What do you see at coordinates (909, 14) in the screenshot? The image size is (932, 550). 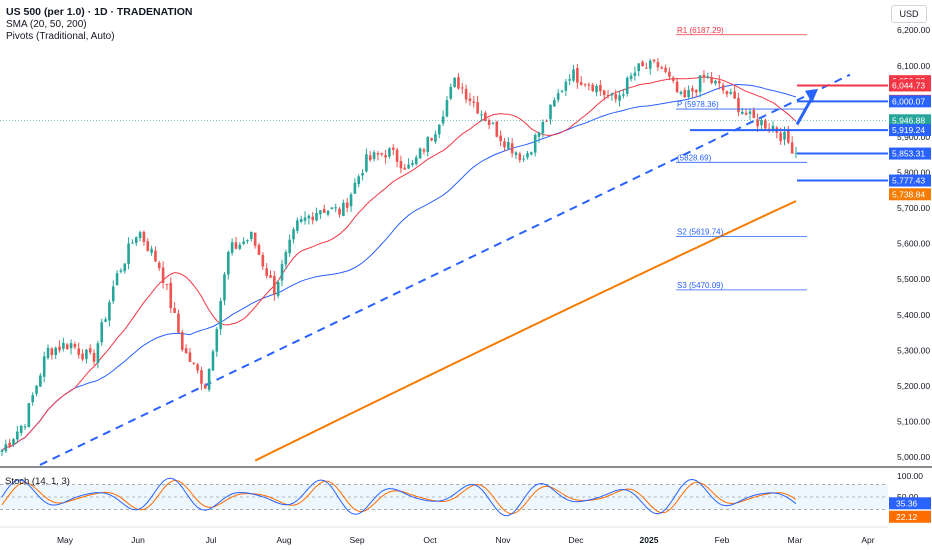 I see `currency-button: USD` at bounding box center [909, 14].